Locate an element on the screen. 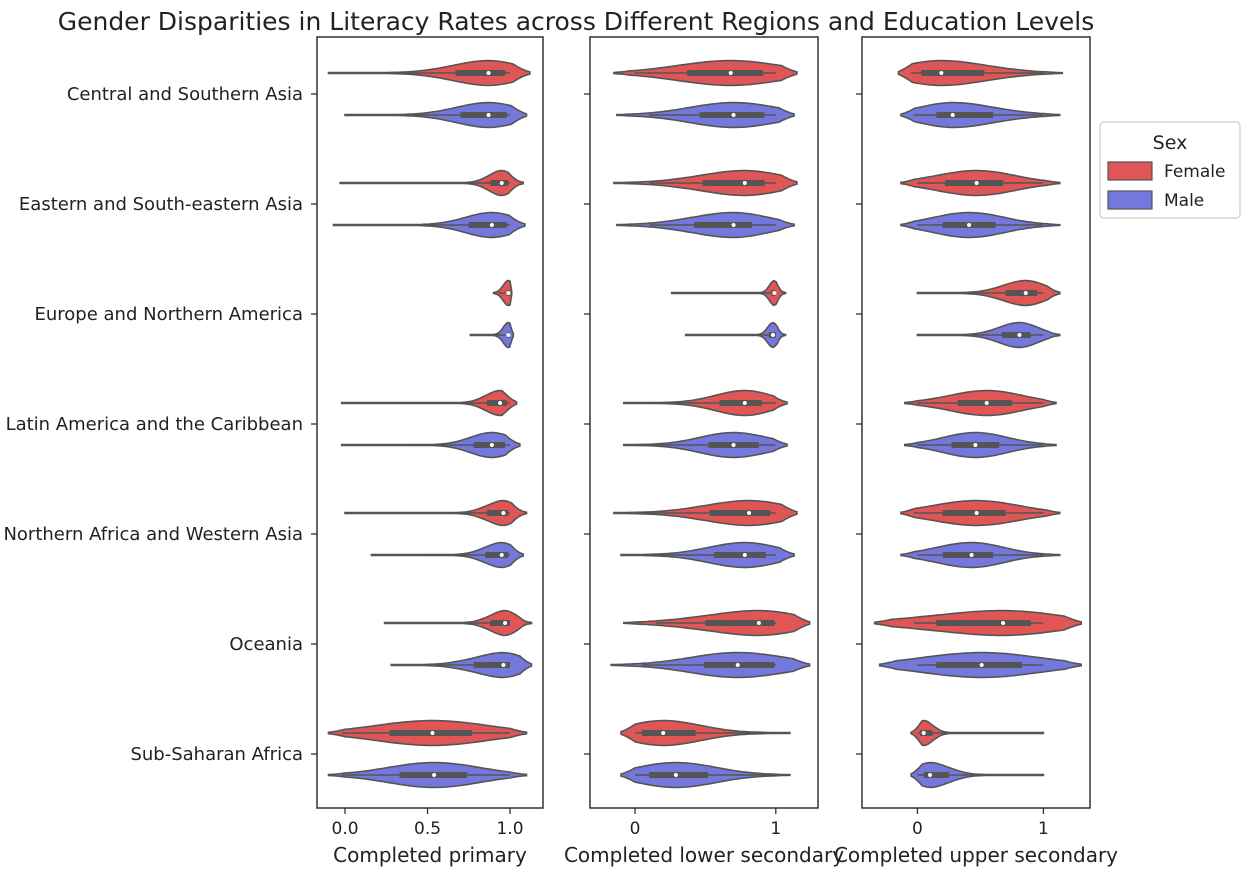  legend-title: Sex is located at coordinates (1170, 143).